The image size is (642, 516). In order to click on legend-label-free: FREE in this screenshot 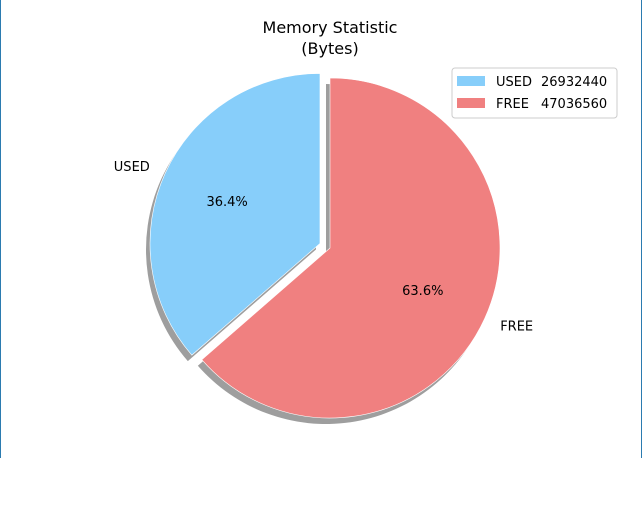, I will do `click(512, 104)`.